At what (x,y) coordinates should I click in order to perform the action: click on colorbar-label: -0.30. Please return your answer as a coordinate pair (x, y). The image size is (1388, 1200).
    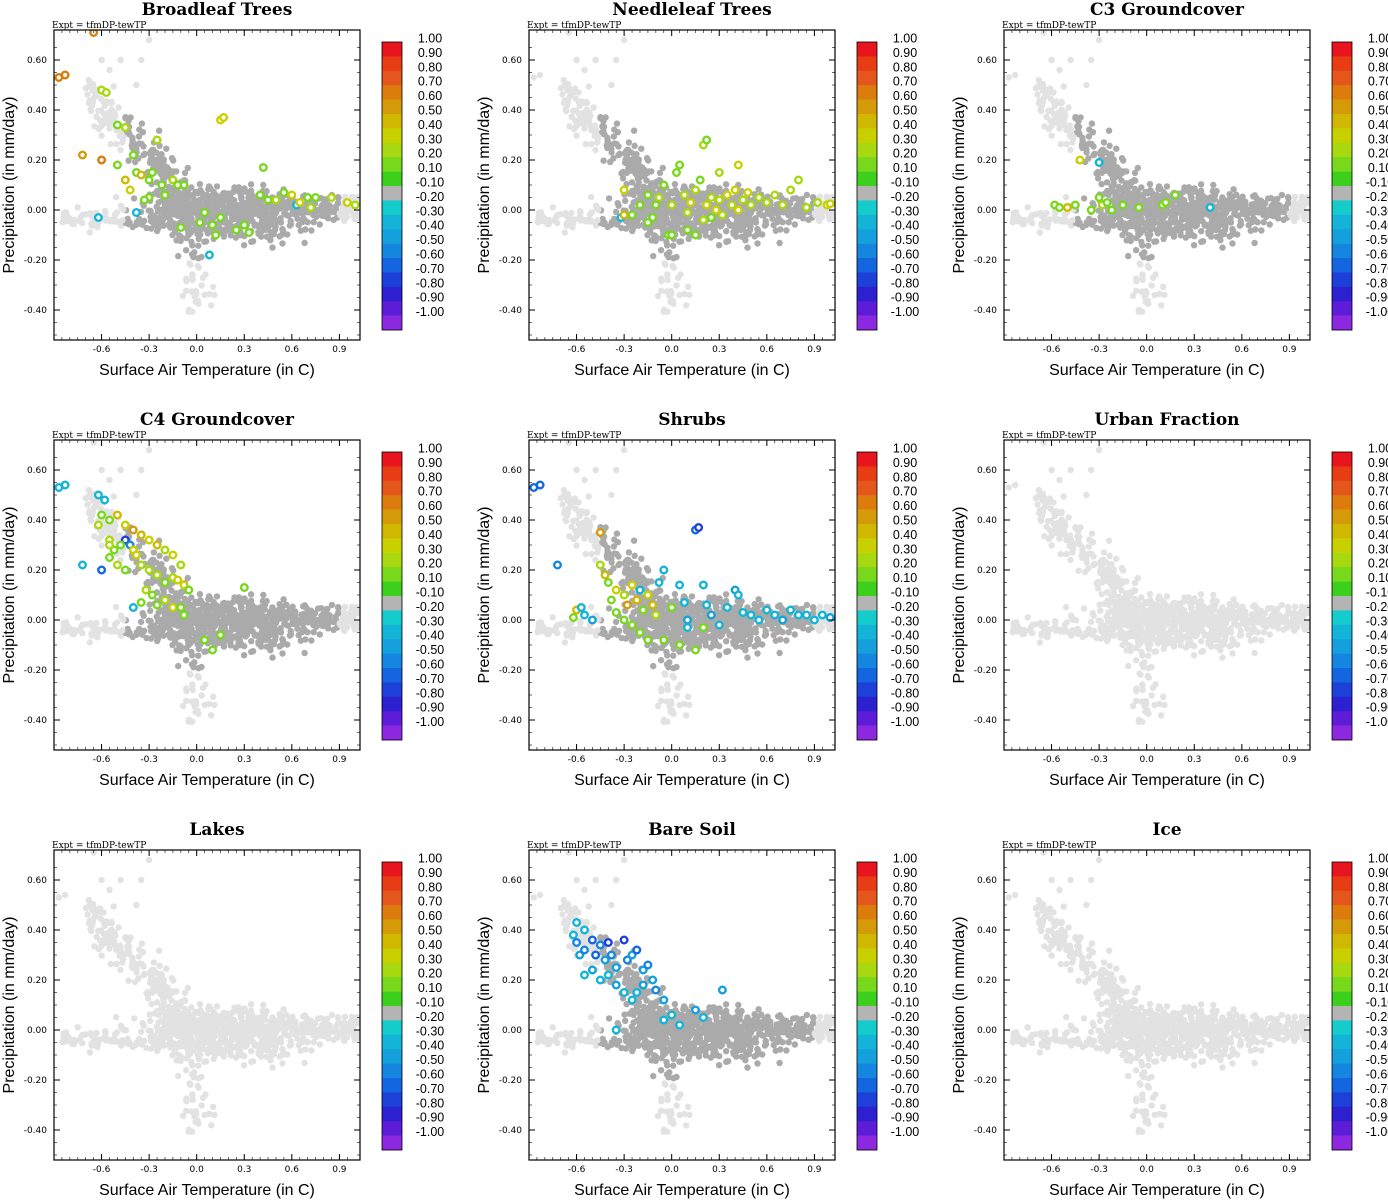
    Looking at the image, I should click on (430, 211).